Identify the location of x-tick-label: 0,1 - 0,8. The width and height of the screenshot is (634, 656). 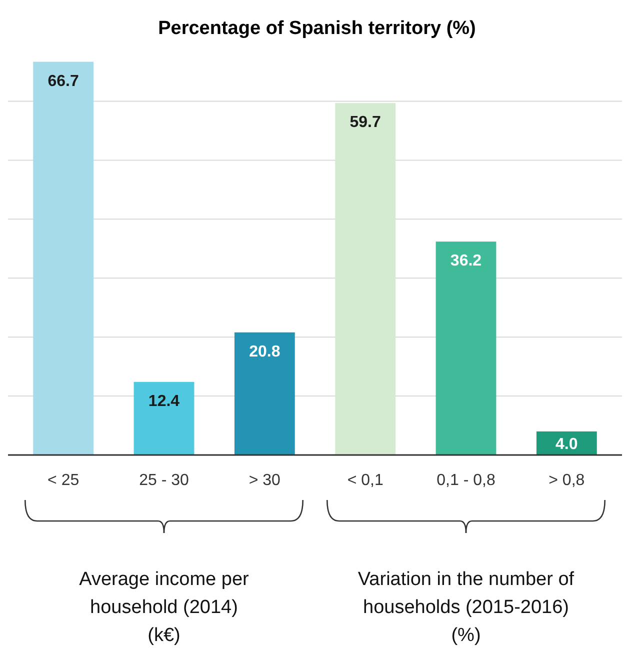
(466, 480).